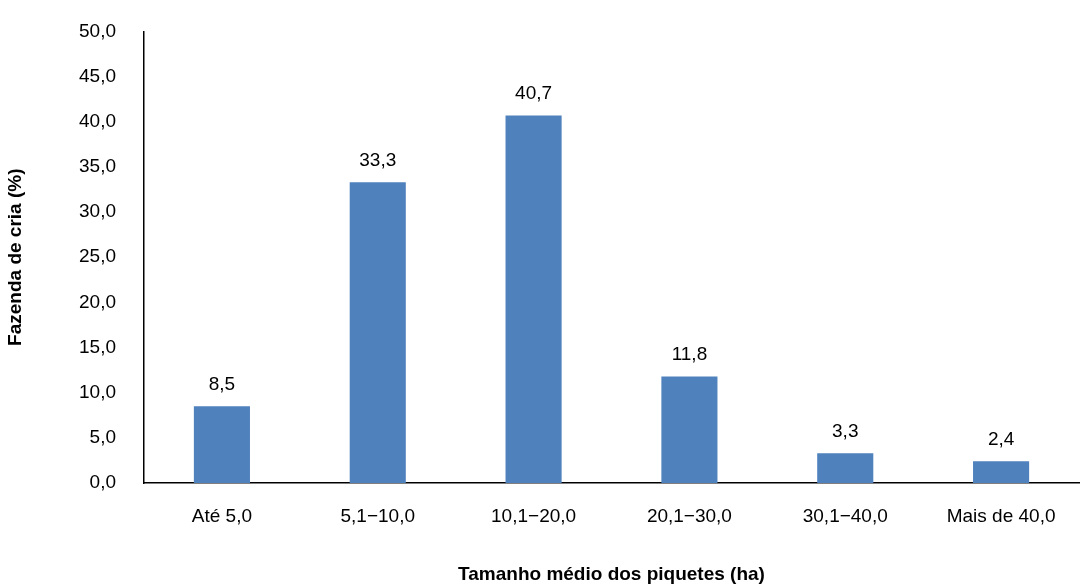 The width and height of the screenshot is (1087, 586). What do you see at coordinates (377, 515) in the screenshot?
I see `x-tick-label: 5,1−10,0` at bounding box center [377, 515].